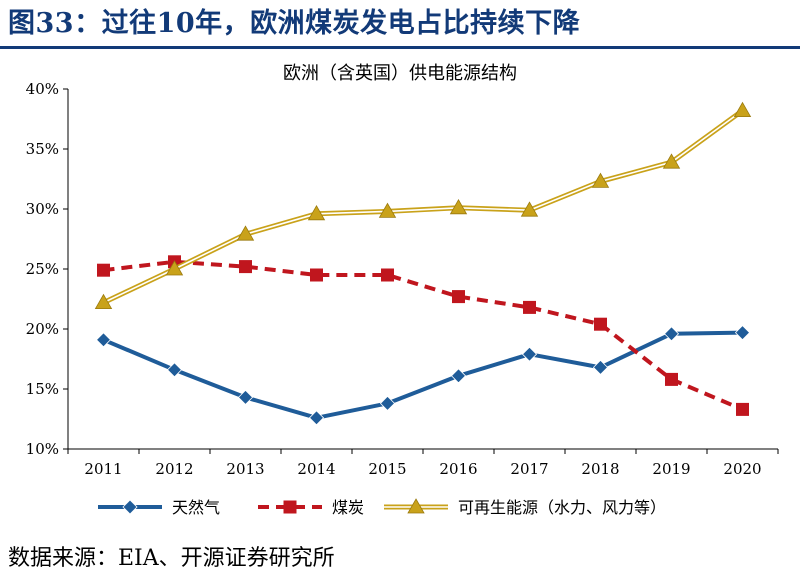  Describe the element at coordinates (42, 149) in the screenshot. I see `y-tick-label: 35%` at that location.